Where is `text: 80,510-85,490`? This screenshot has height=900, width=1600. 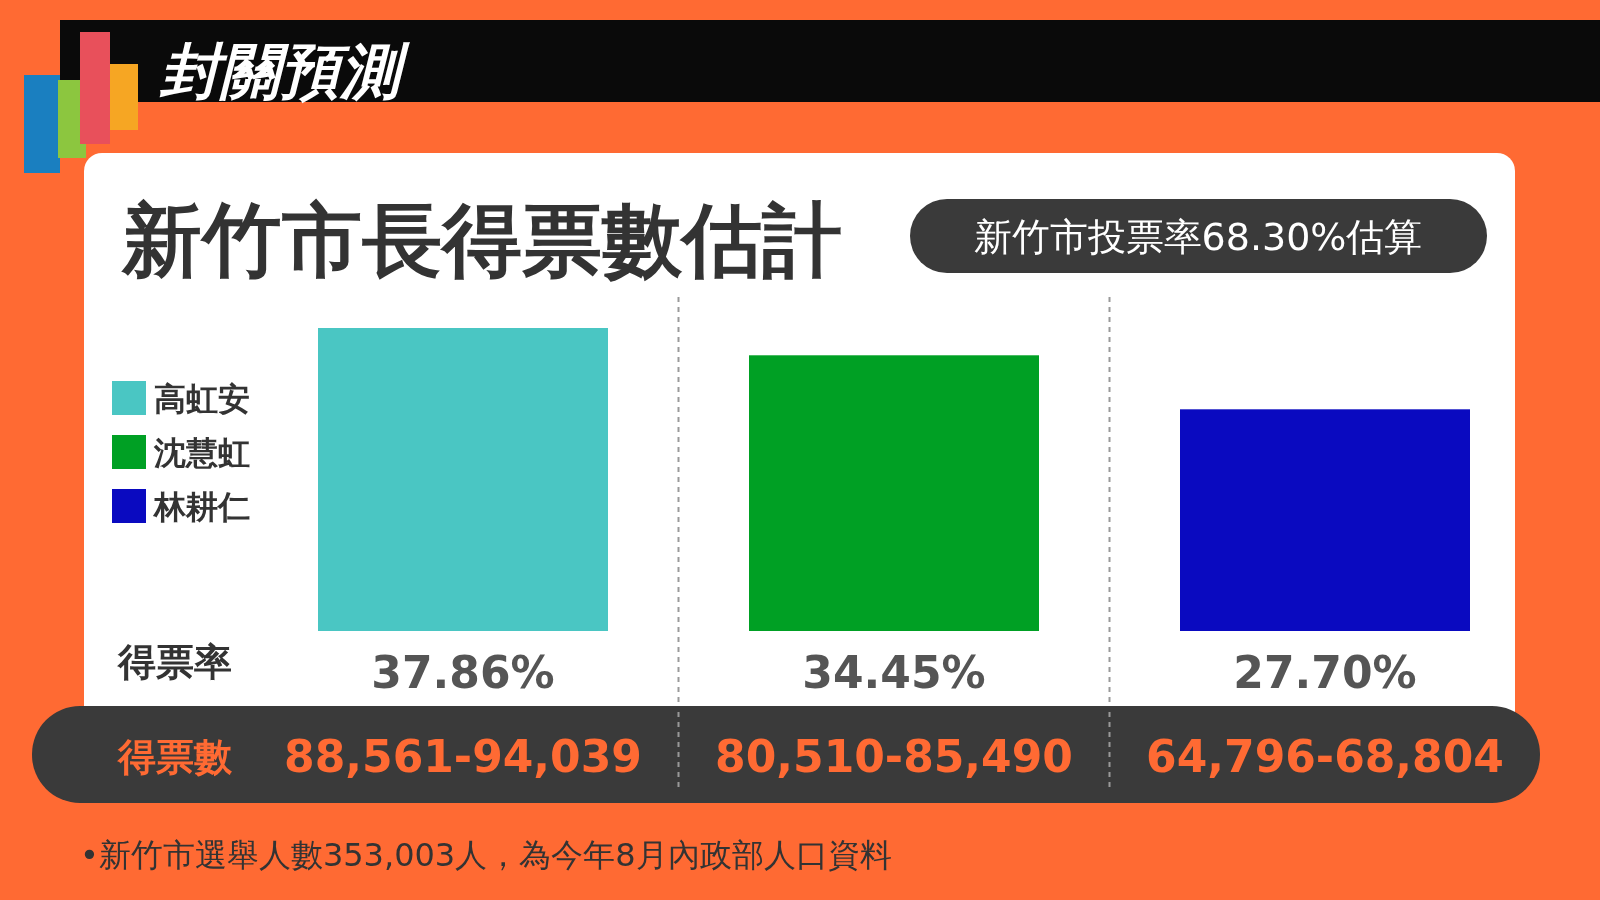
text: 80,510-85,490 is located at coordinates (894, 756).